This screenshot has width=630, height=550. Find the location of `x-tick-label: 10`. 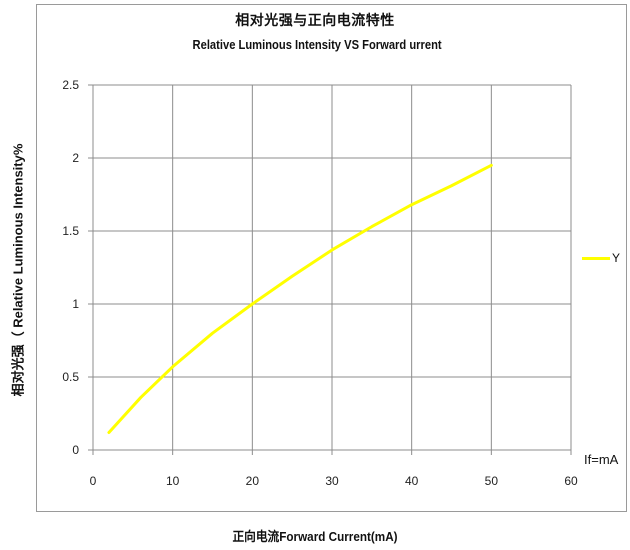

x-tick-label: 10 is located at coordinates (173, 481).